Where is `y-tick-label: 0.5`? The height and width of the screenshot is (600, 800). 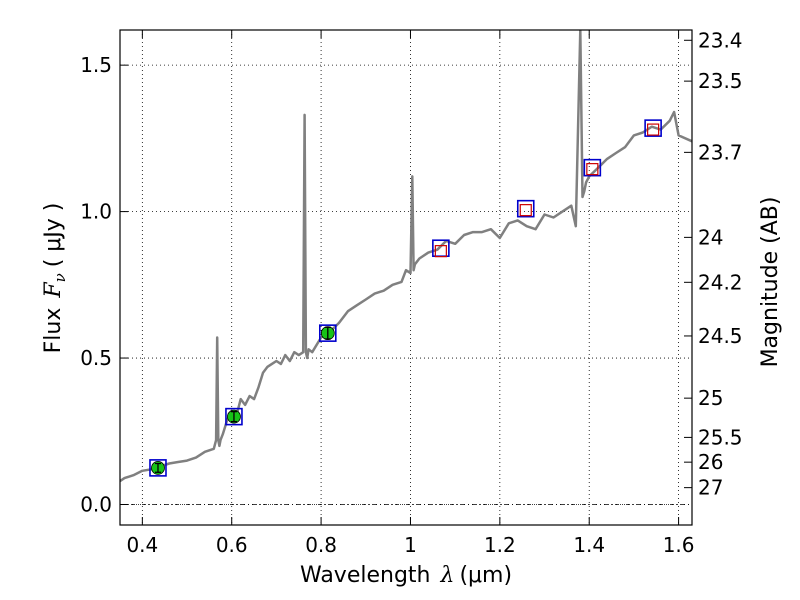 y-tick-label: 0.5 is located at coordinates (96, 358).